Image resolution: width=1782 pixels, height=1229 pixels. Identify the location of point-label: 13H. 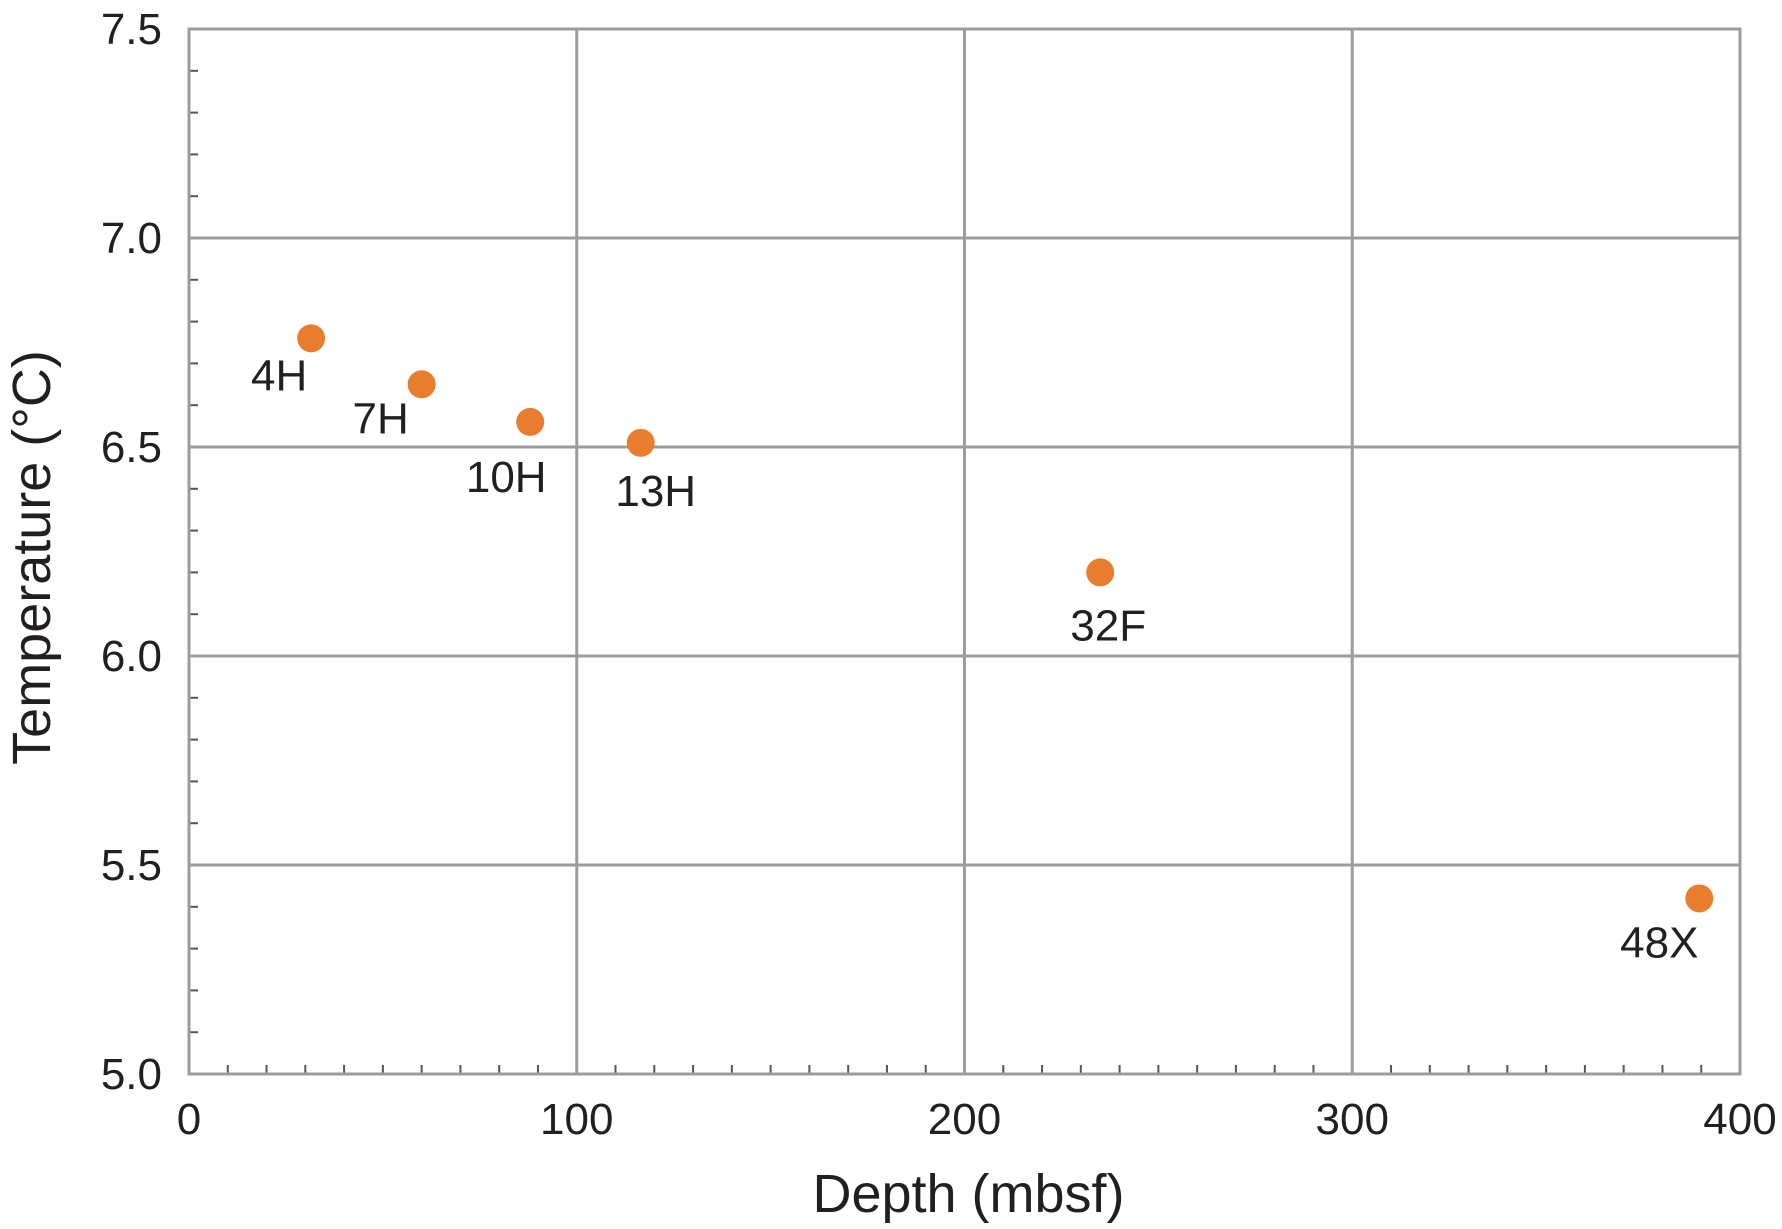
(655, 491).